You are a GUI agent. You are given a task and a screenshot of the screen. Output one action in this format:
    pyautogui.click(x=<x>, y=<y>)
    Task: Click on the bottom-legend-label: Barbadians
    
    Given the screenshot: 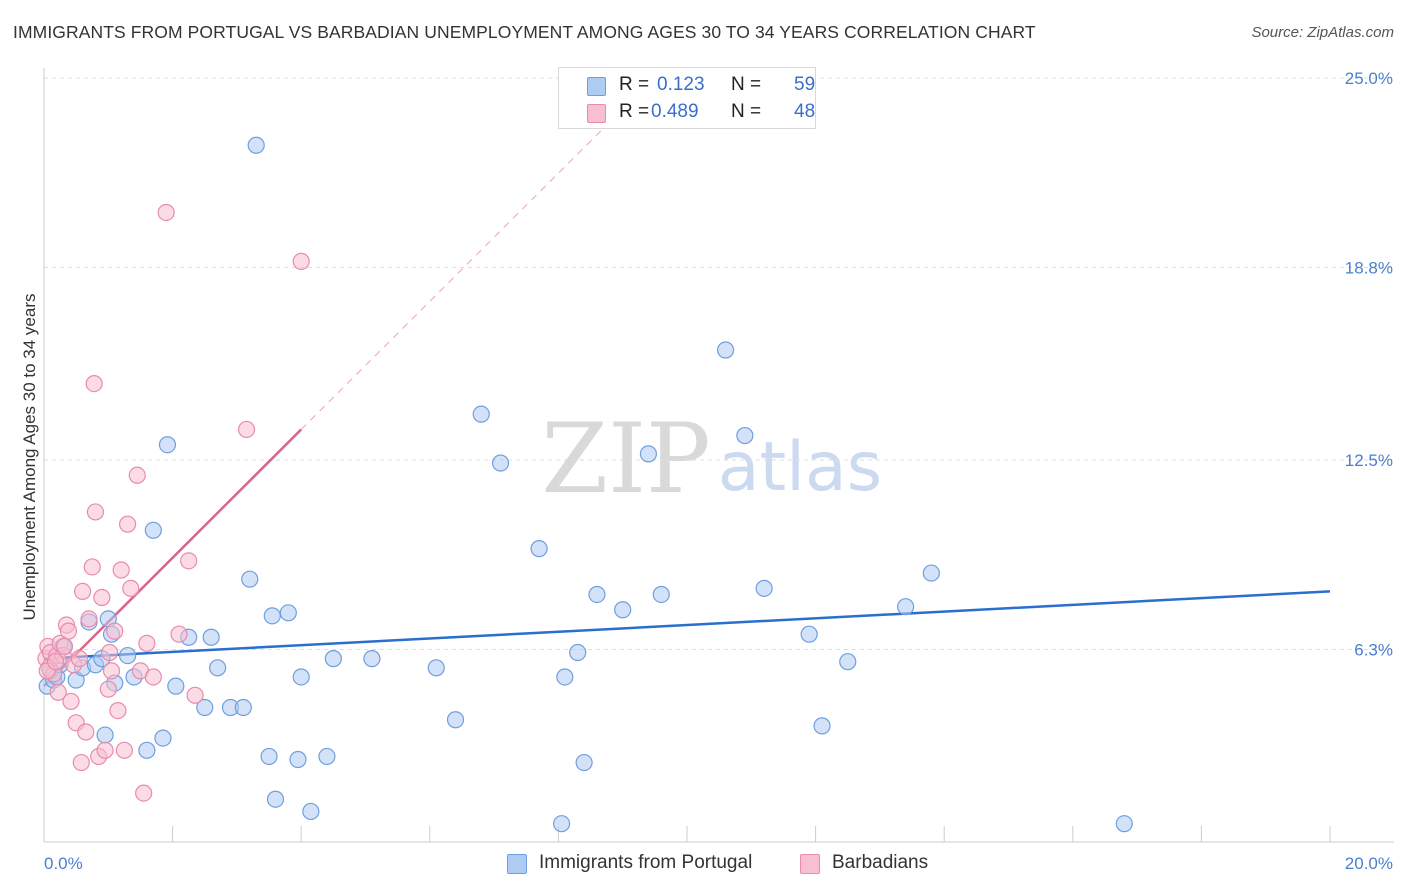 What is the action you would take?
    pyautogui.click(x=880, y=862)
    